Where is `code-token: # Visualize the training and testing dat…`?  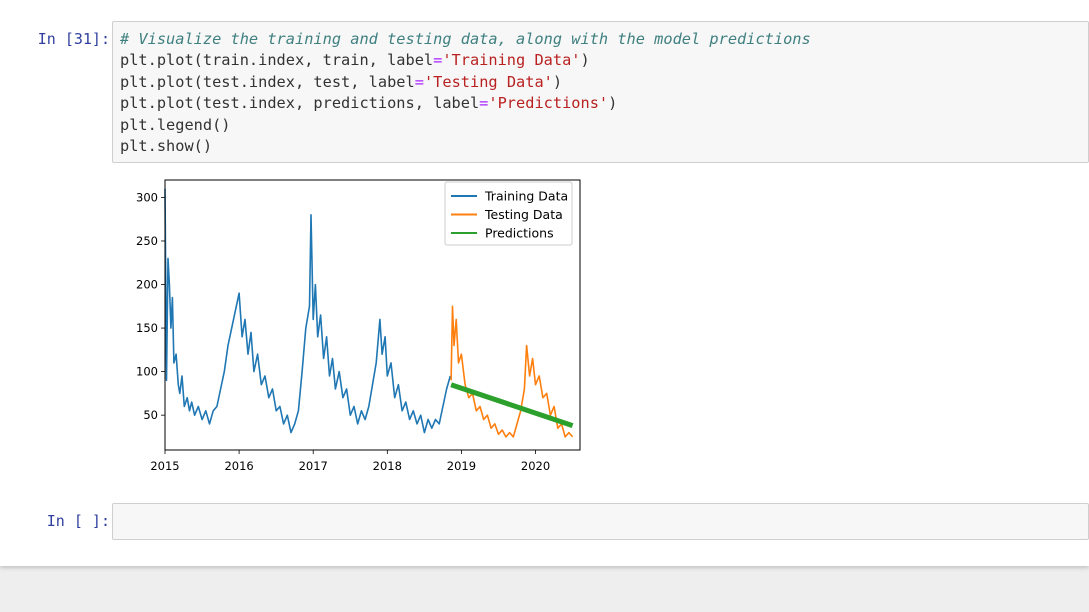
code-token: # Visualize the training and testing dat… is located at coordinates (465, 39).